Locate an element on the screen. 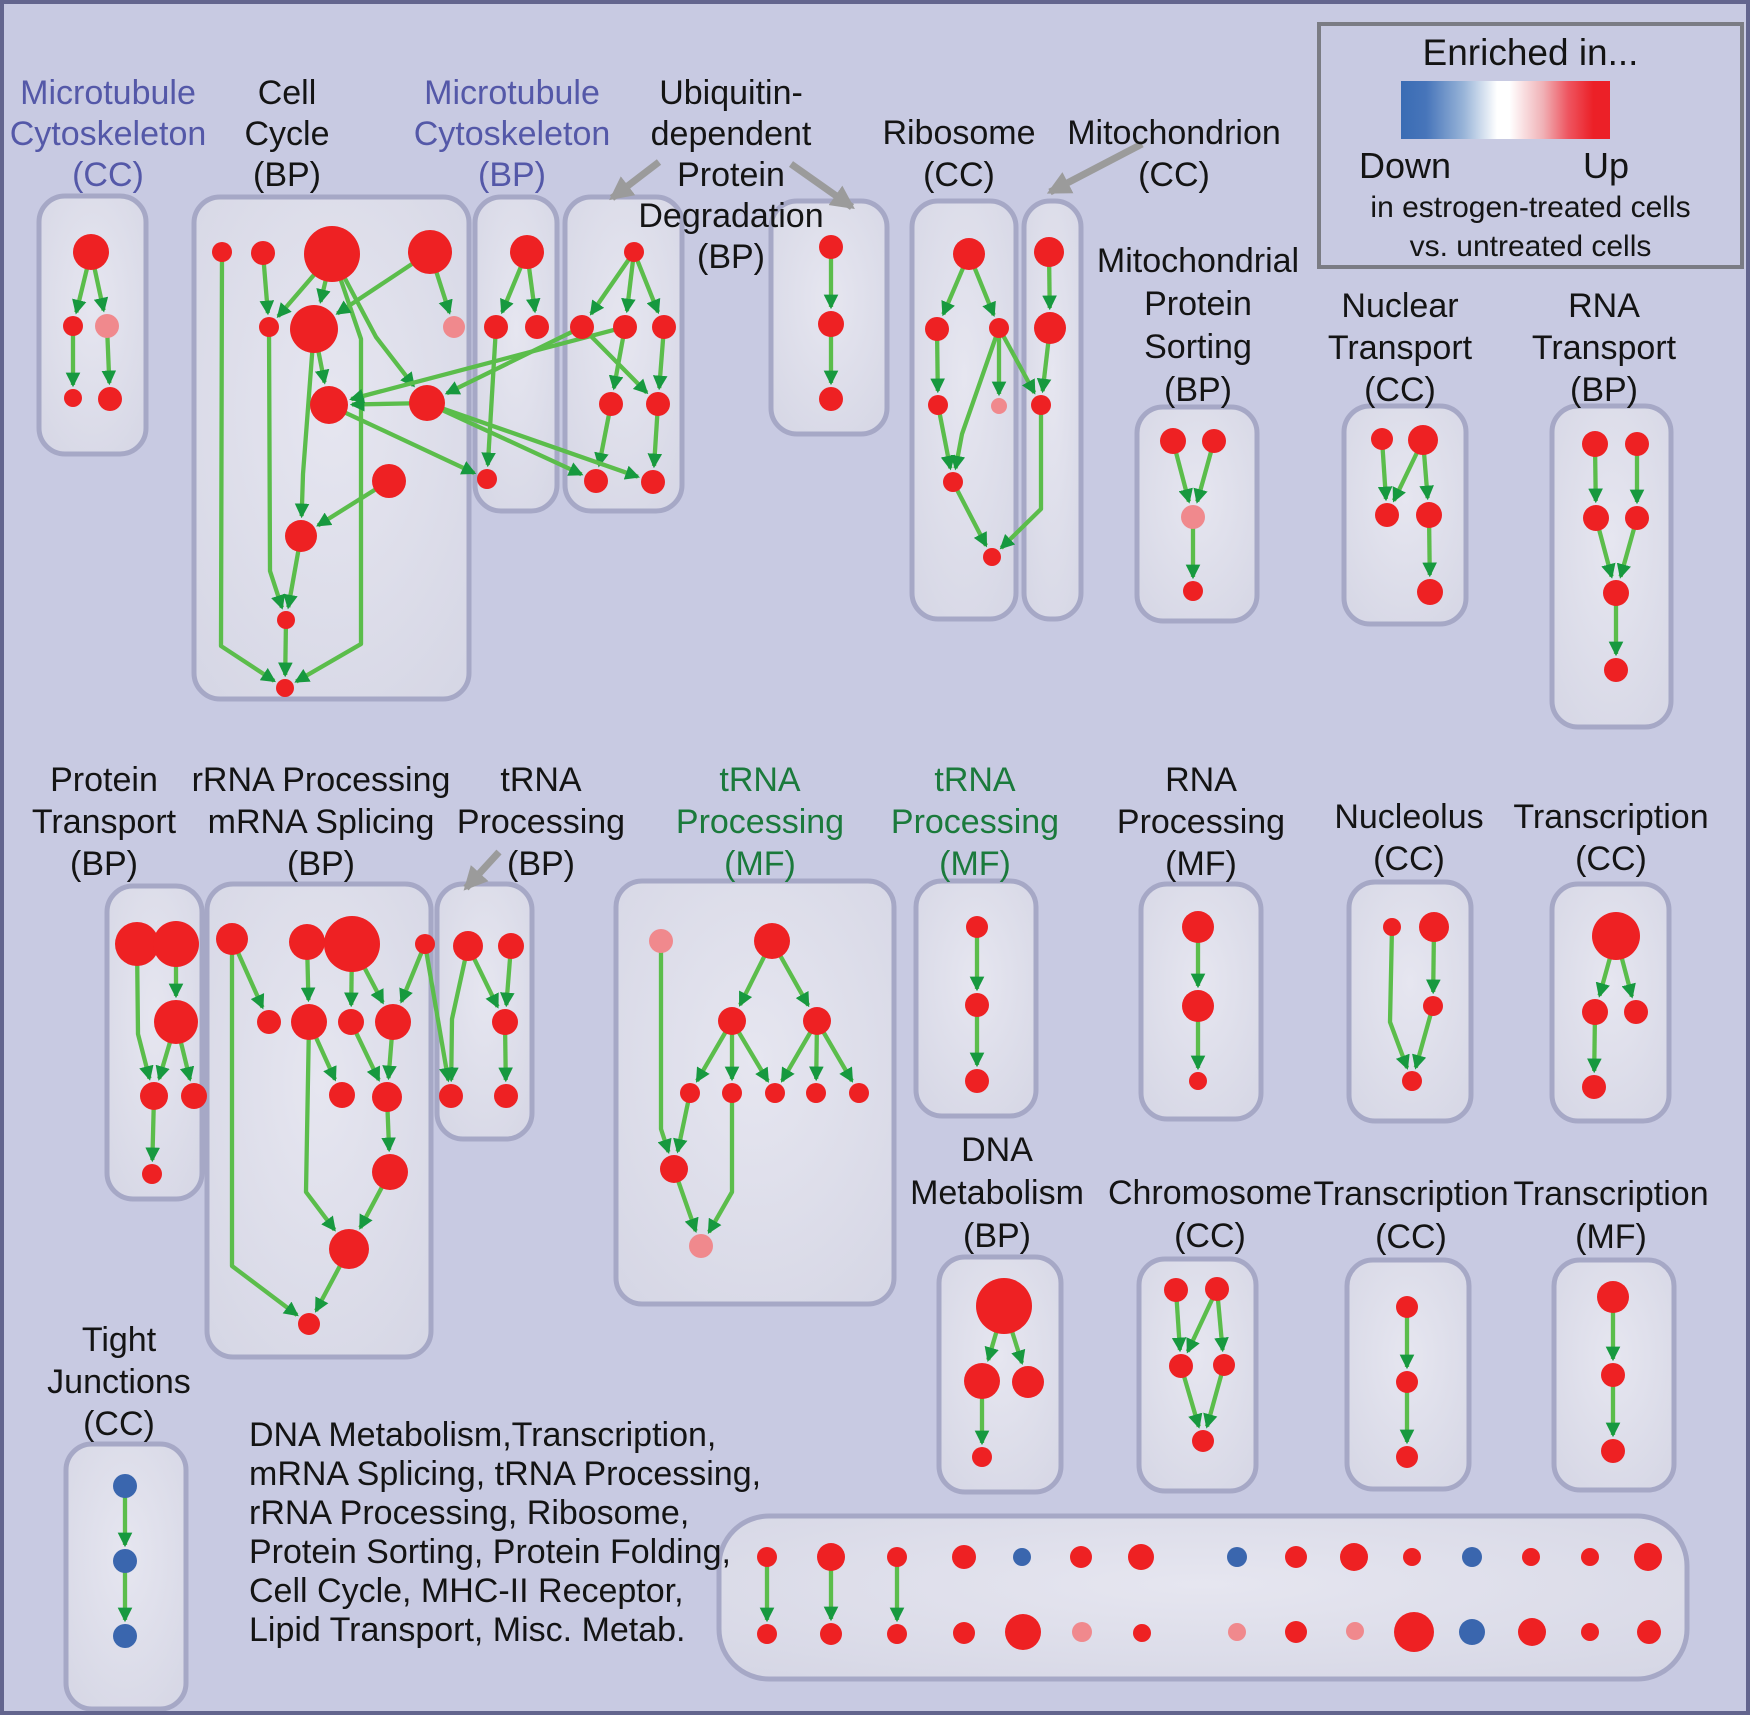 The width and height of the screenshot is (1750, 1715). go-term-node-transcription-mf is located at coordinates (1613, 1451).